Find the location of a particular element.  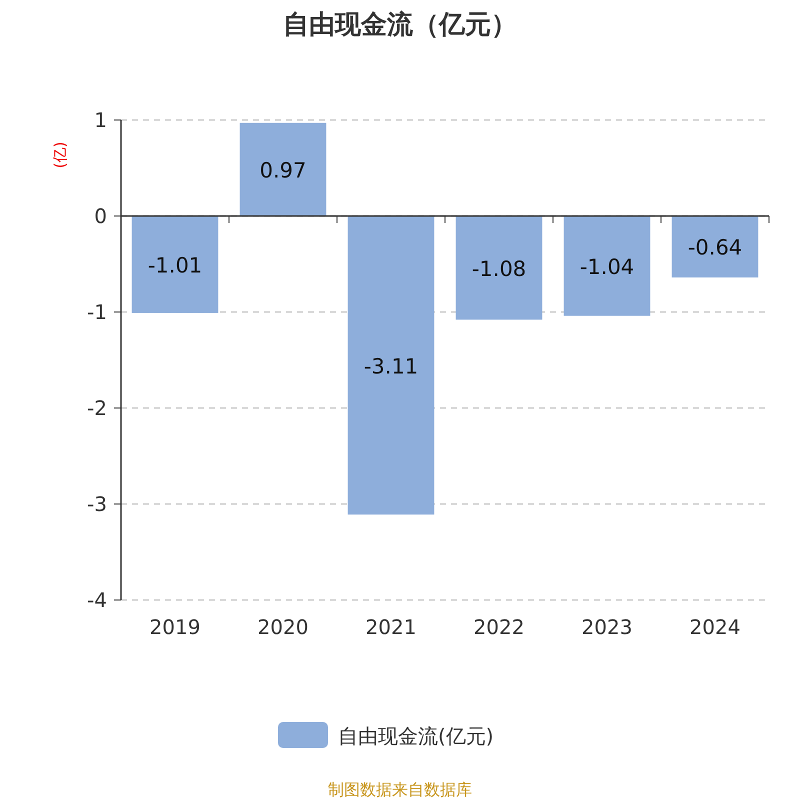

x-tick-label: 2020 is located at coordinates (283, 627).